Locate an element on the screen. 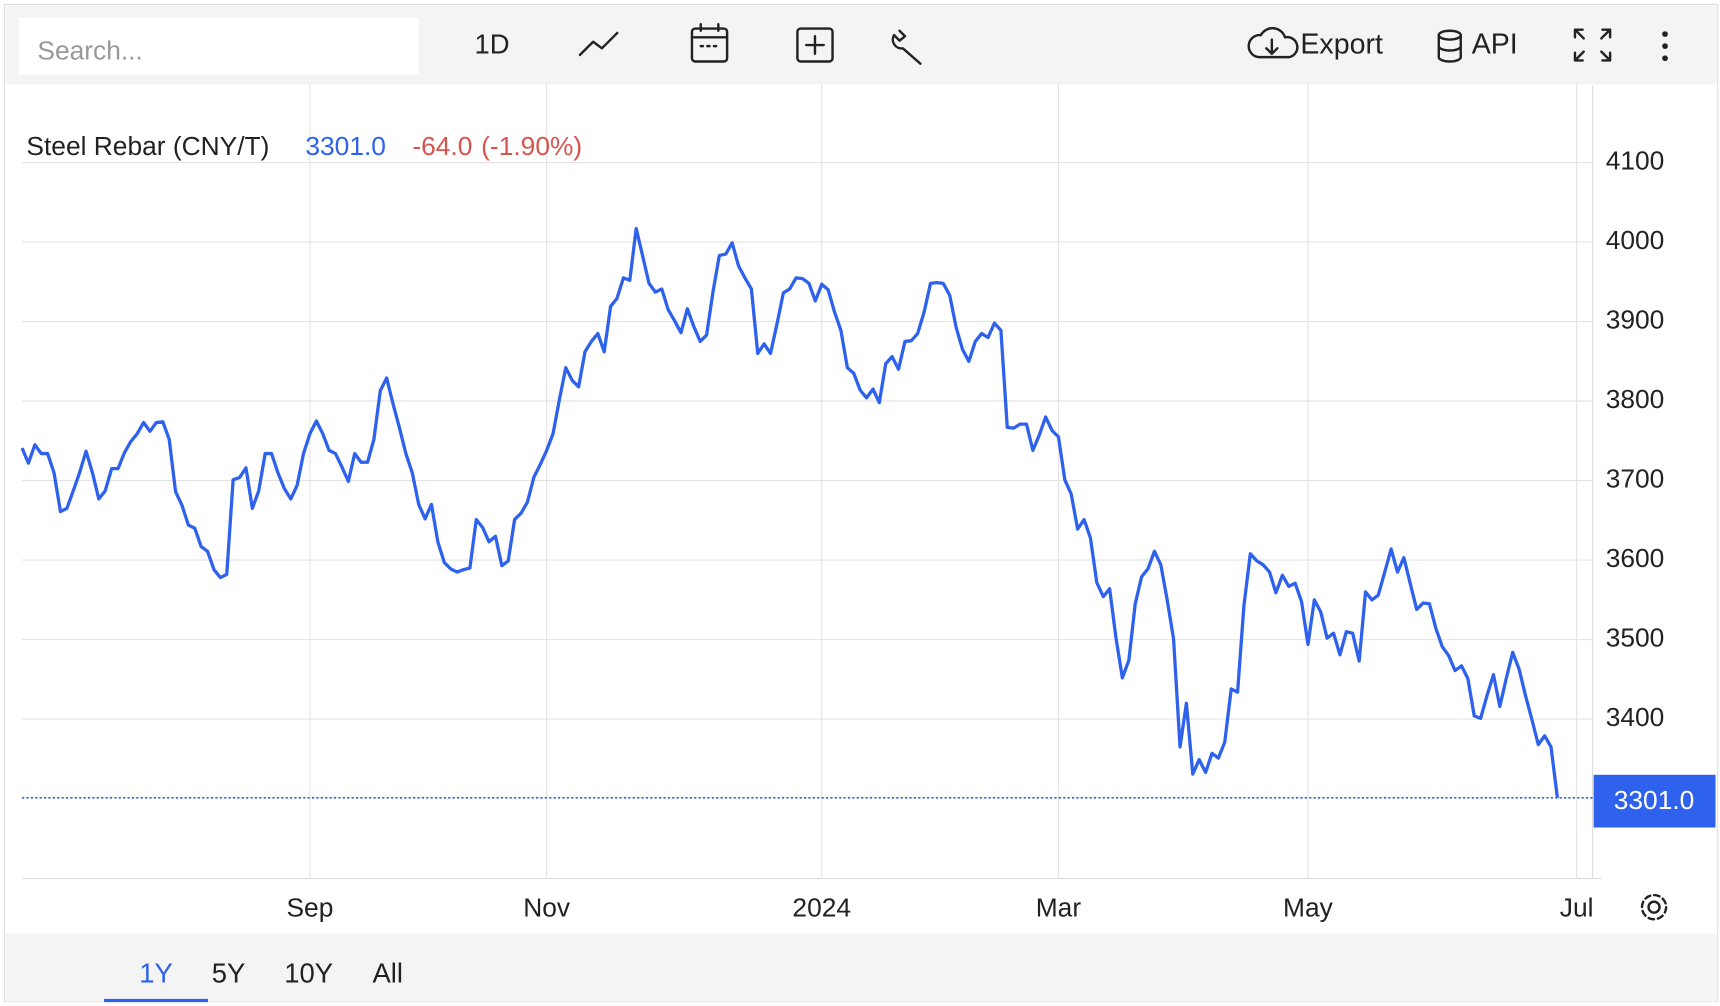 This screenshot has width=1720, height=1006. api-icon is located at coordinates (1449, 46).